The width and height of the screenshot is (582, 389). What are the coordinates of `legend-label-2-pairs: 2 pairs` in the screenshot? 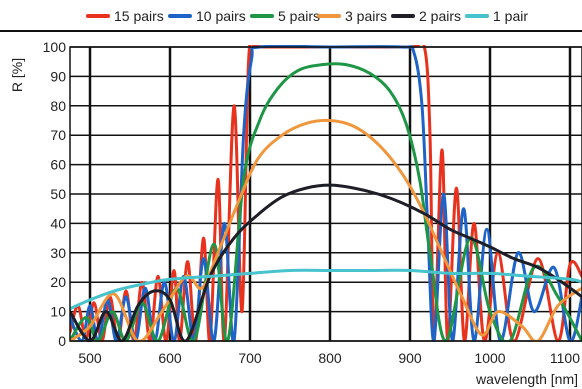 It's located at (440, 16).